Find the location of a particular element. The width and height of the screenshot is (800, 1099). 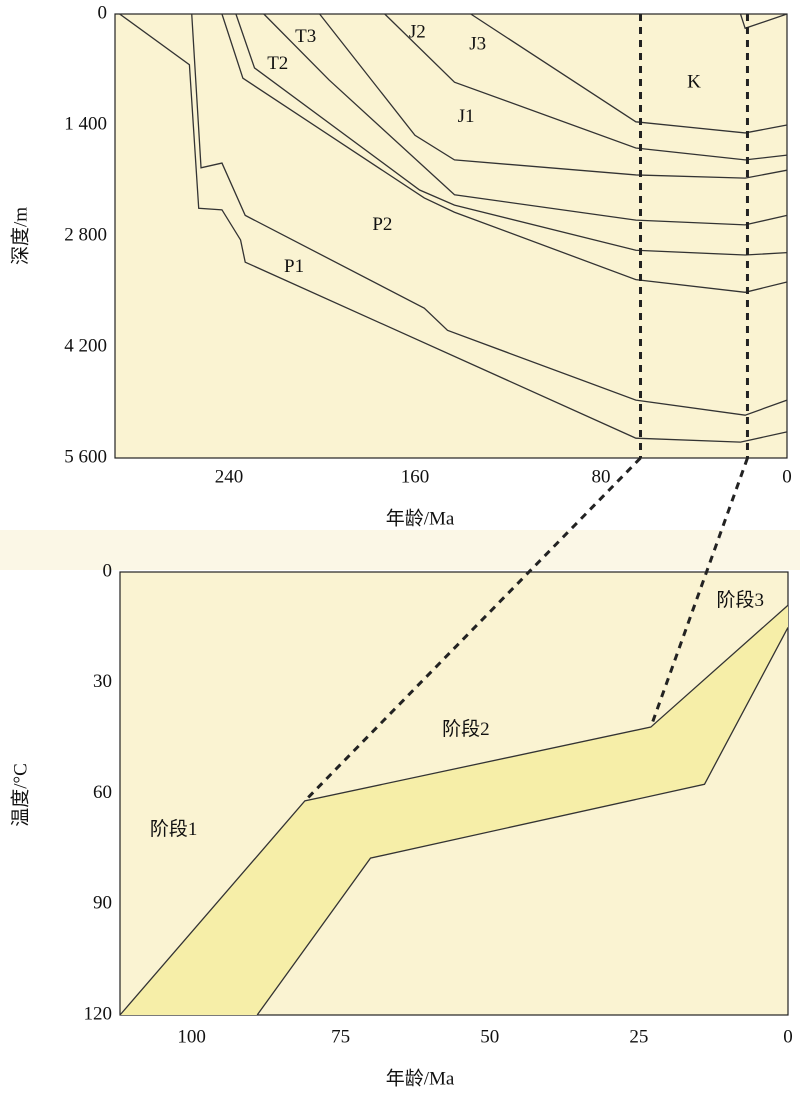

x-tick-label: 240 is located at coordinates (229, 476).